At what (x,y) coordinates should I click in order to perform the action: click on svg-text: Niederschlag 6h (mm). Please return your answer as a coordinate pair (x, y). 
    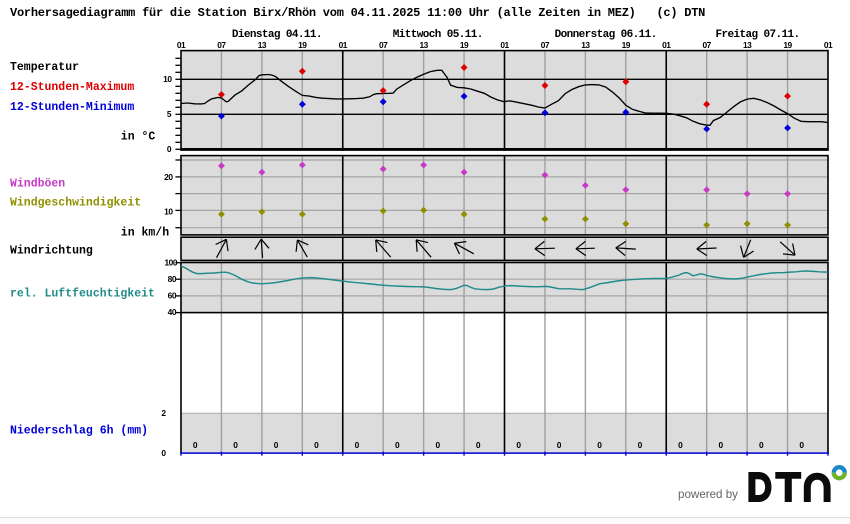
    Looking at the image, I should click on (79, 431).